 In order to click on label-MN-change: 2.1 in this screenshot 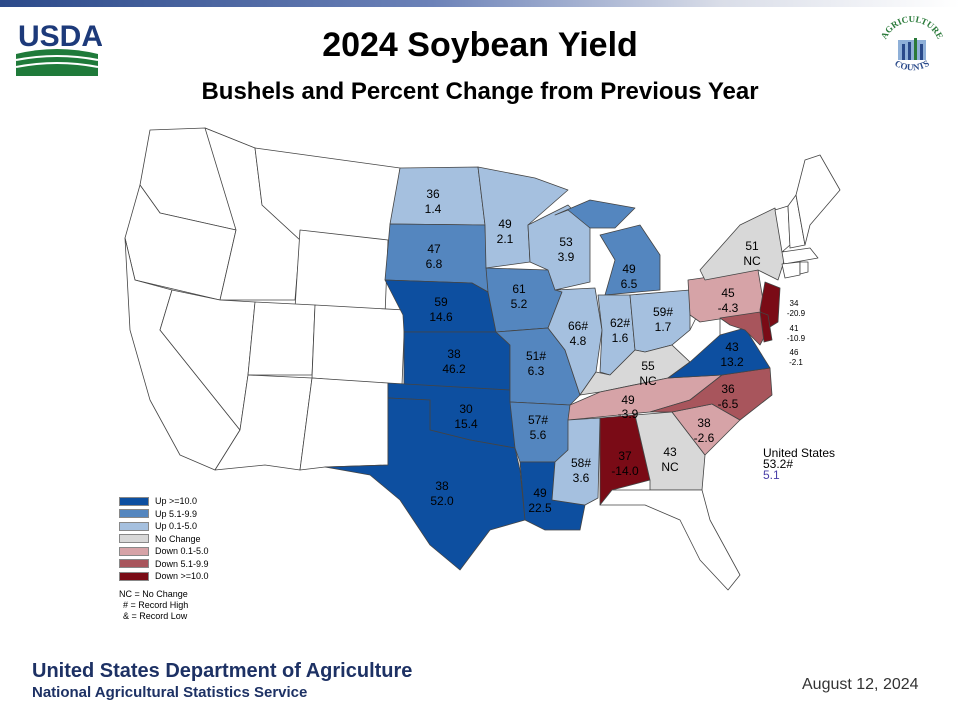, I will do `click(505, 239)`.